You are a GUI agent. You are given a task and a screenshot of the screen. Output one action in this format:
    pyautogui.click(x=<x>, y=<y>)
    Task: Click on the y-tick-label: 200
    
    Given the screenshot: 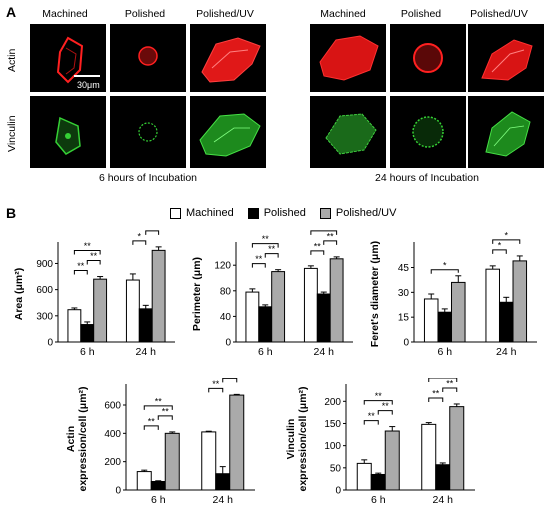 What is the action you would take?
    pyautogui.click(x=112, y=462)
    